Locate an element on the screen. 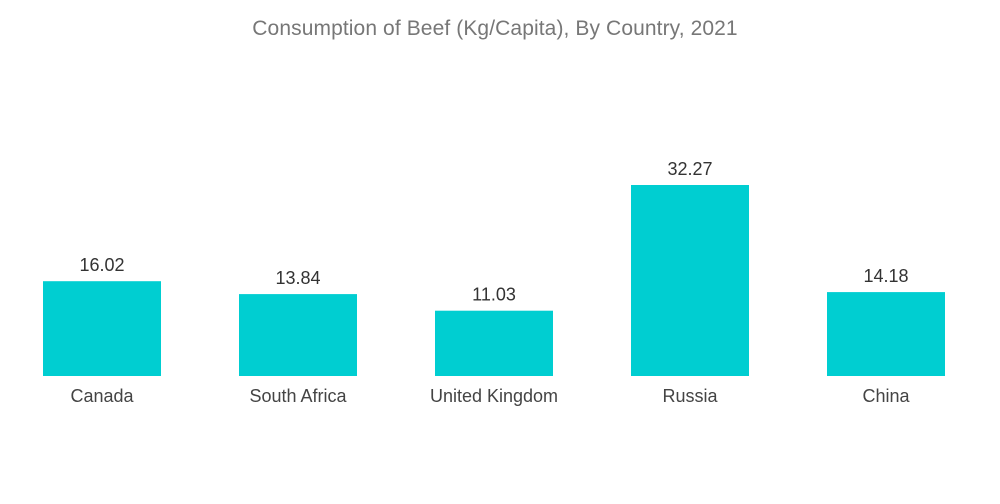 The height and width of the screenshot is (504, 1000). bar-value-label: 16.02 is located at coordinates (101, 265).